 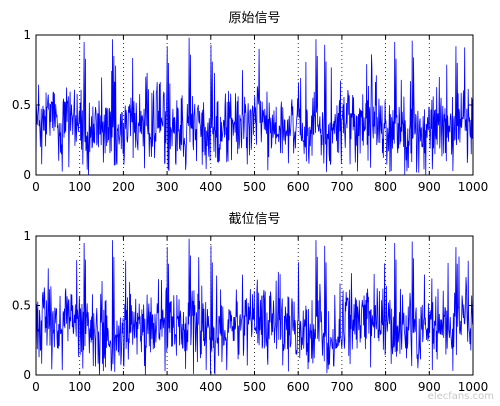 I want to click on chart-title: 截位信号, so click(x=254, y=219).